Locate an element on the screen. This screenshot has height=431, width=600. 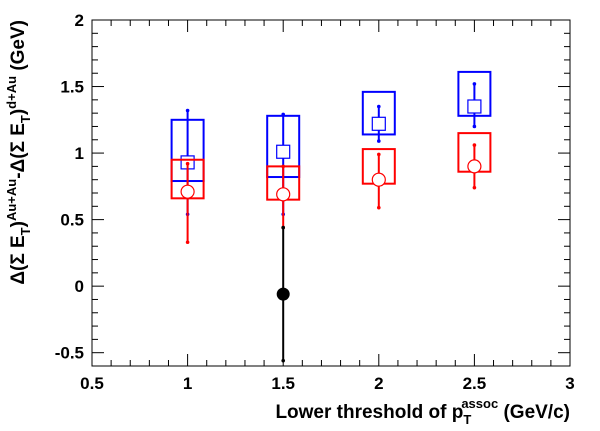
x-axis-tick-labels: 0.5 1 1.5 2 2.5 3 is located at coordinates (327, 383).